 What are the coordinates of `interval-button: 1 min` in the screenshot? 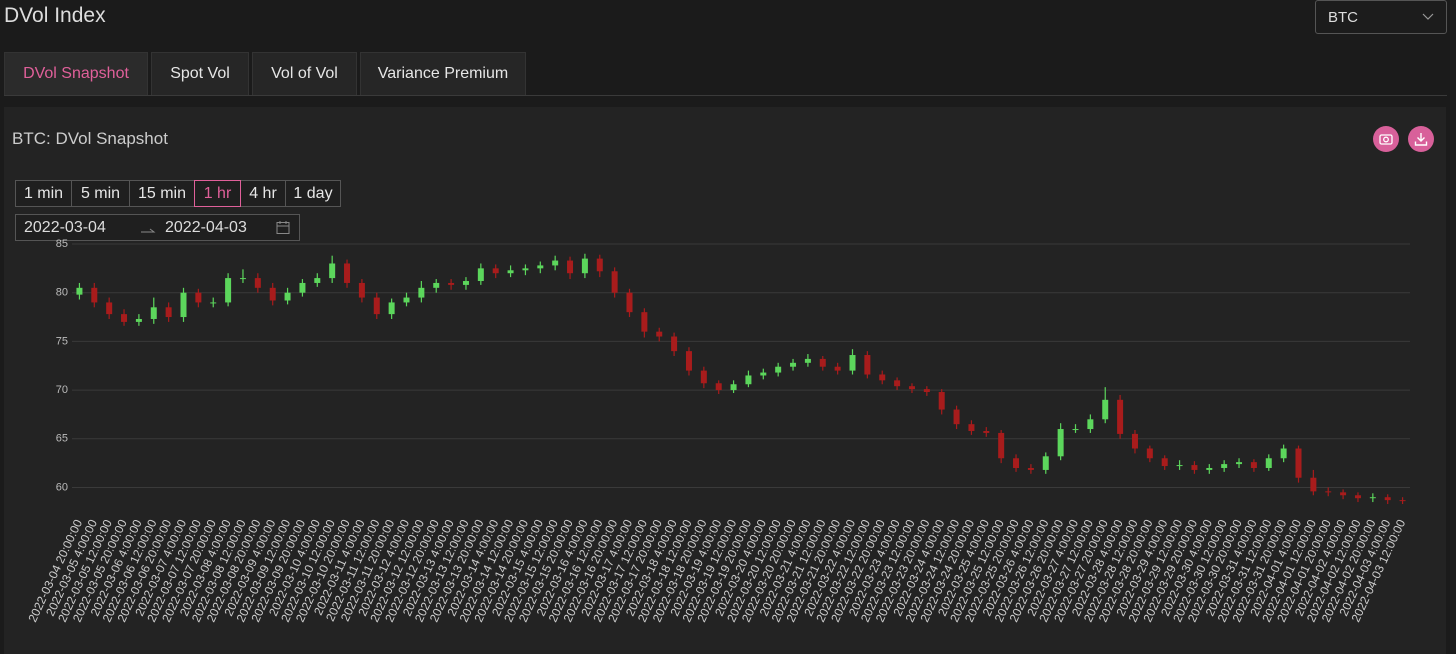 It's located at (43, 193).